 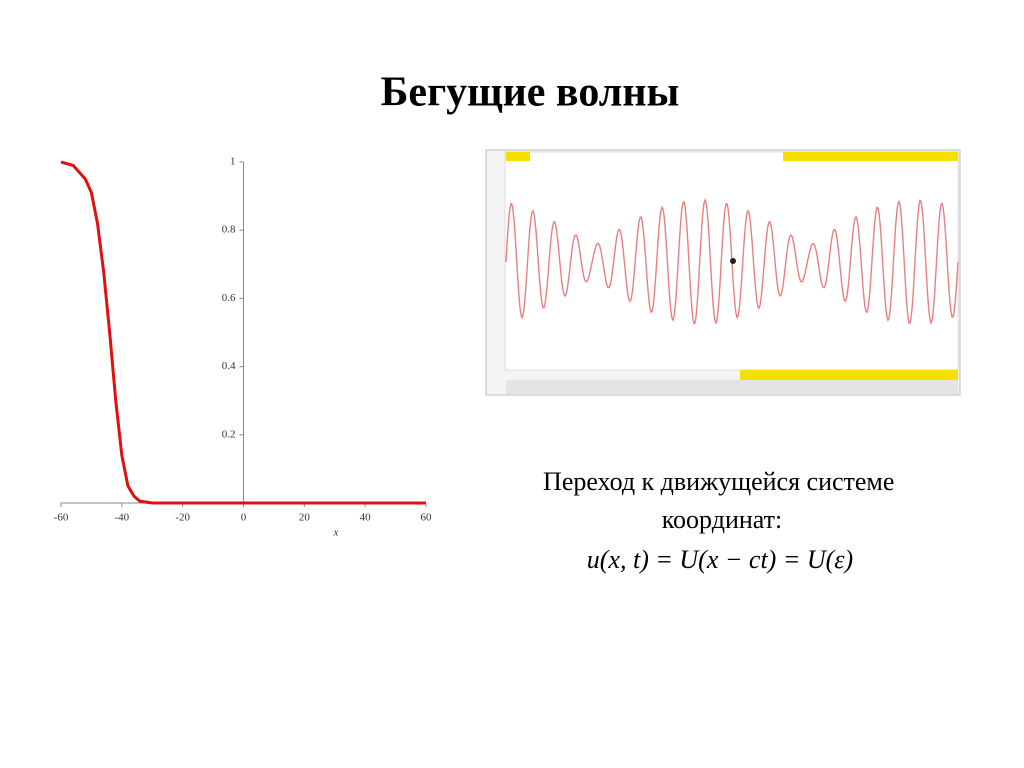 What do you see at coordinates (244, 518) in the screenshot?
I see `x-tick-label: 0` at bounding box center [244, 518].